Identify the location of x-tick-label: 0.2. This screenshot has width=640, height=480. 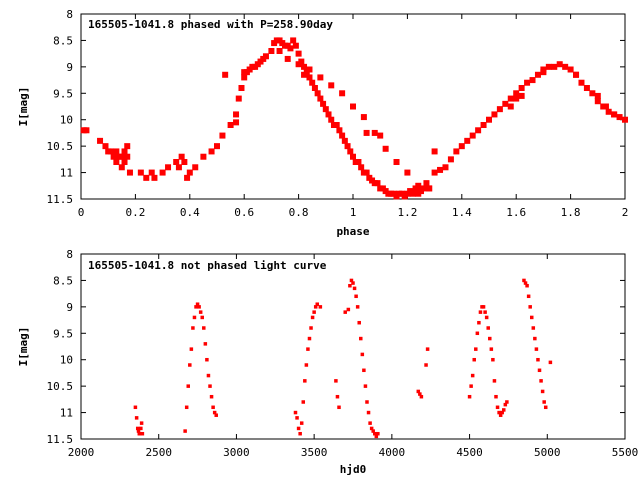
(135, 212).